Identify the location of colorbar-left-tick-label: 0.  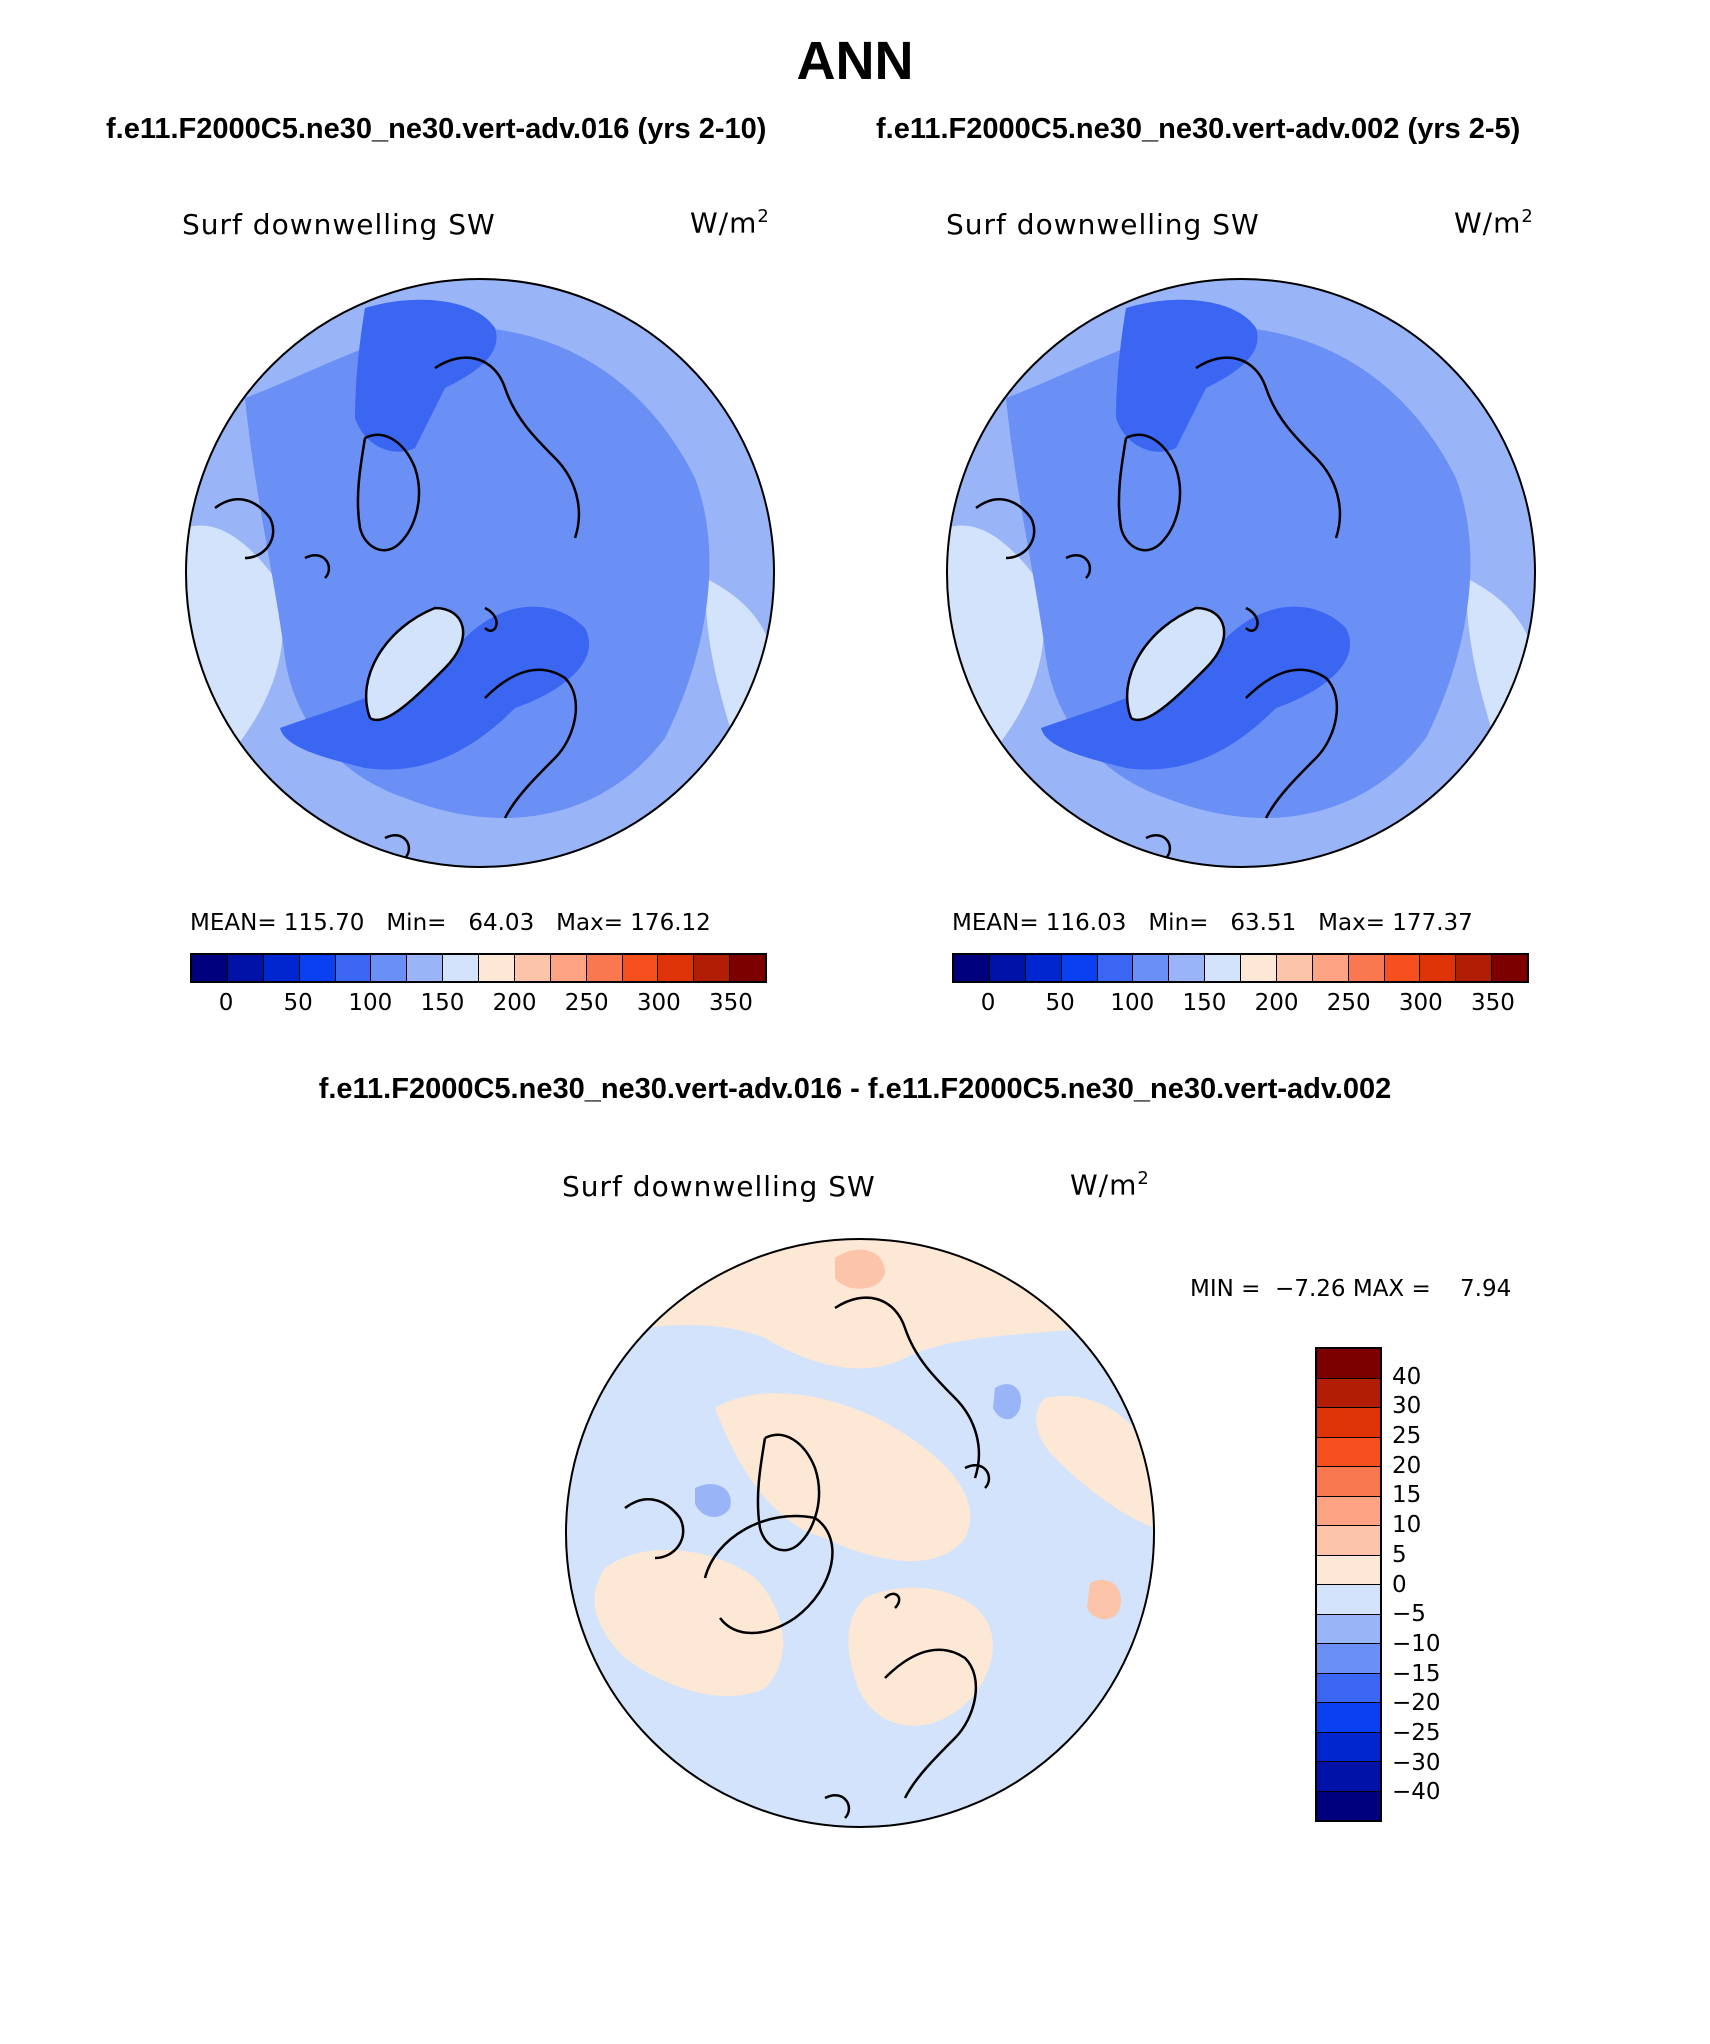
(226, 1003).